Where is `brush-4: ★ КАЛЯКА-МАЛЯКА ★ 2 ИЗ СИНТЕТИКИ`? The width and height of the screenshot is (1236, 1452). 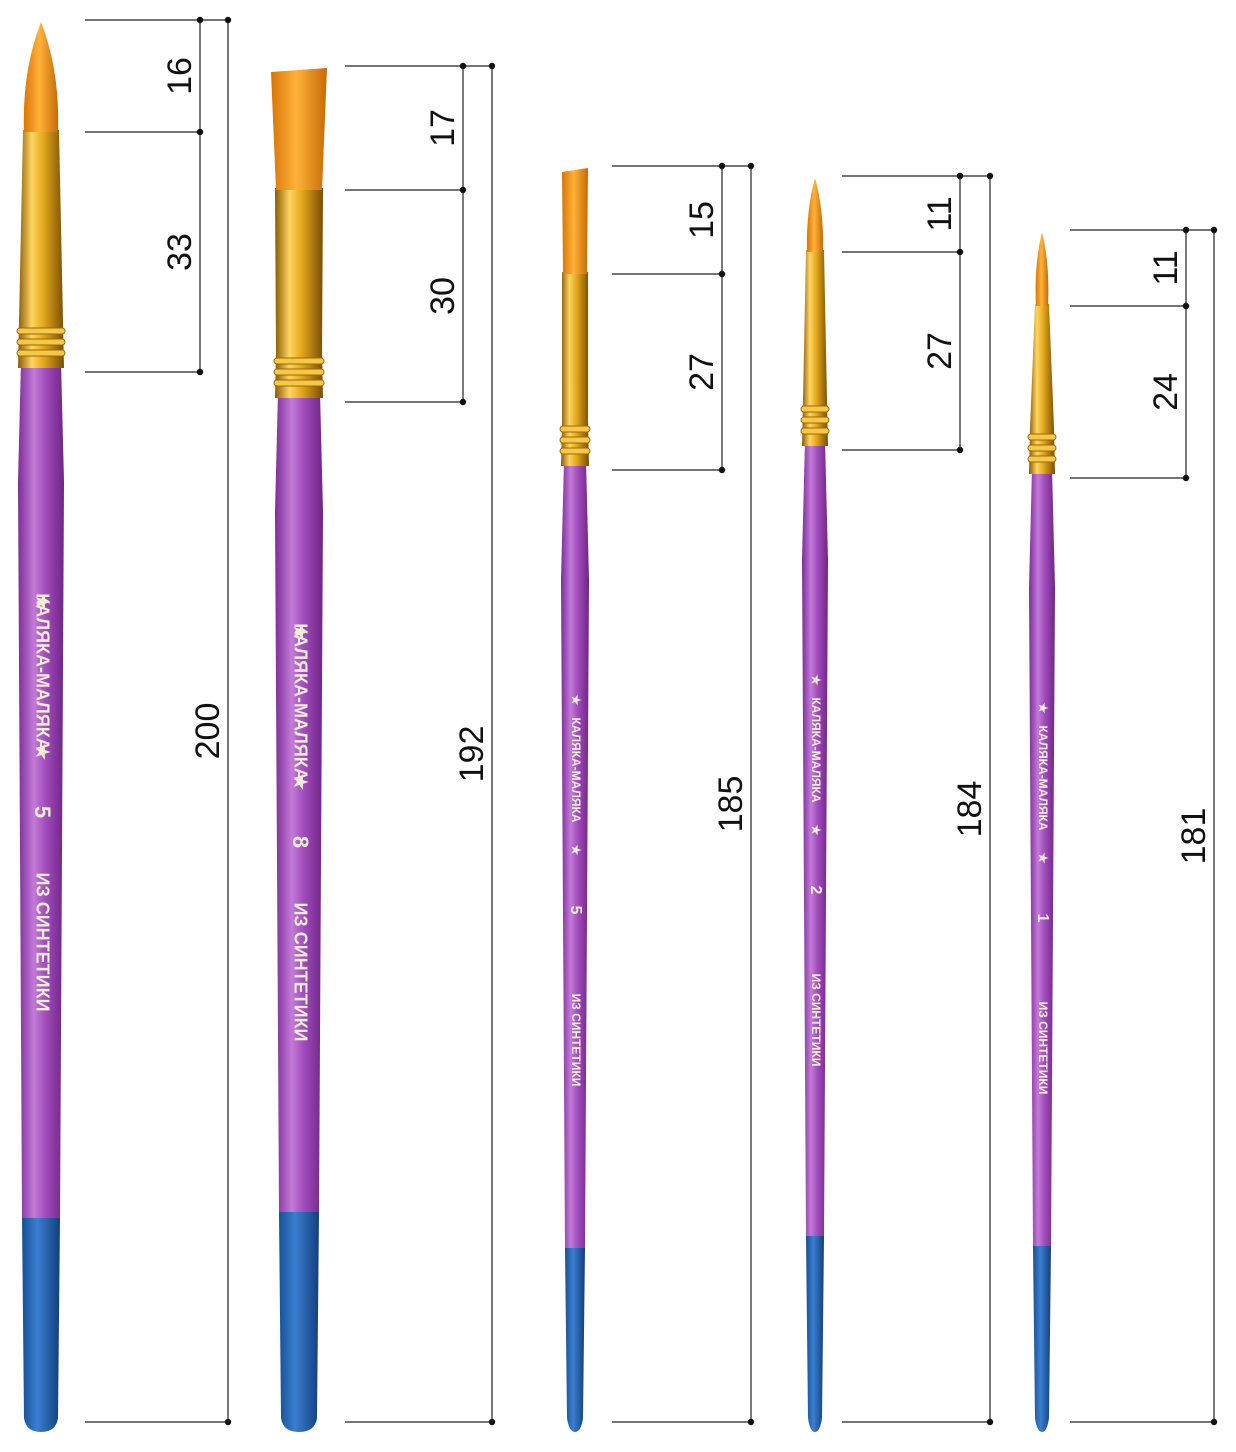
brush-4: ★ КАЛЯКА-МАЛЯКА ★ 2 ИЗ СИНТЕТИКИ is located at coordinates (815, 805).